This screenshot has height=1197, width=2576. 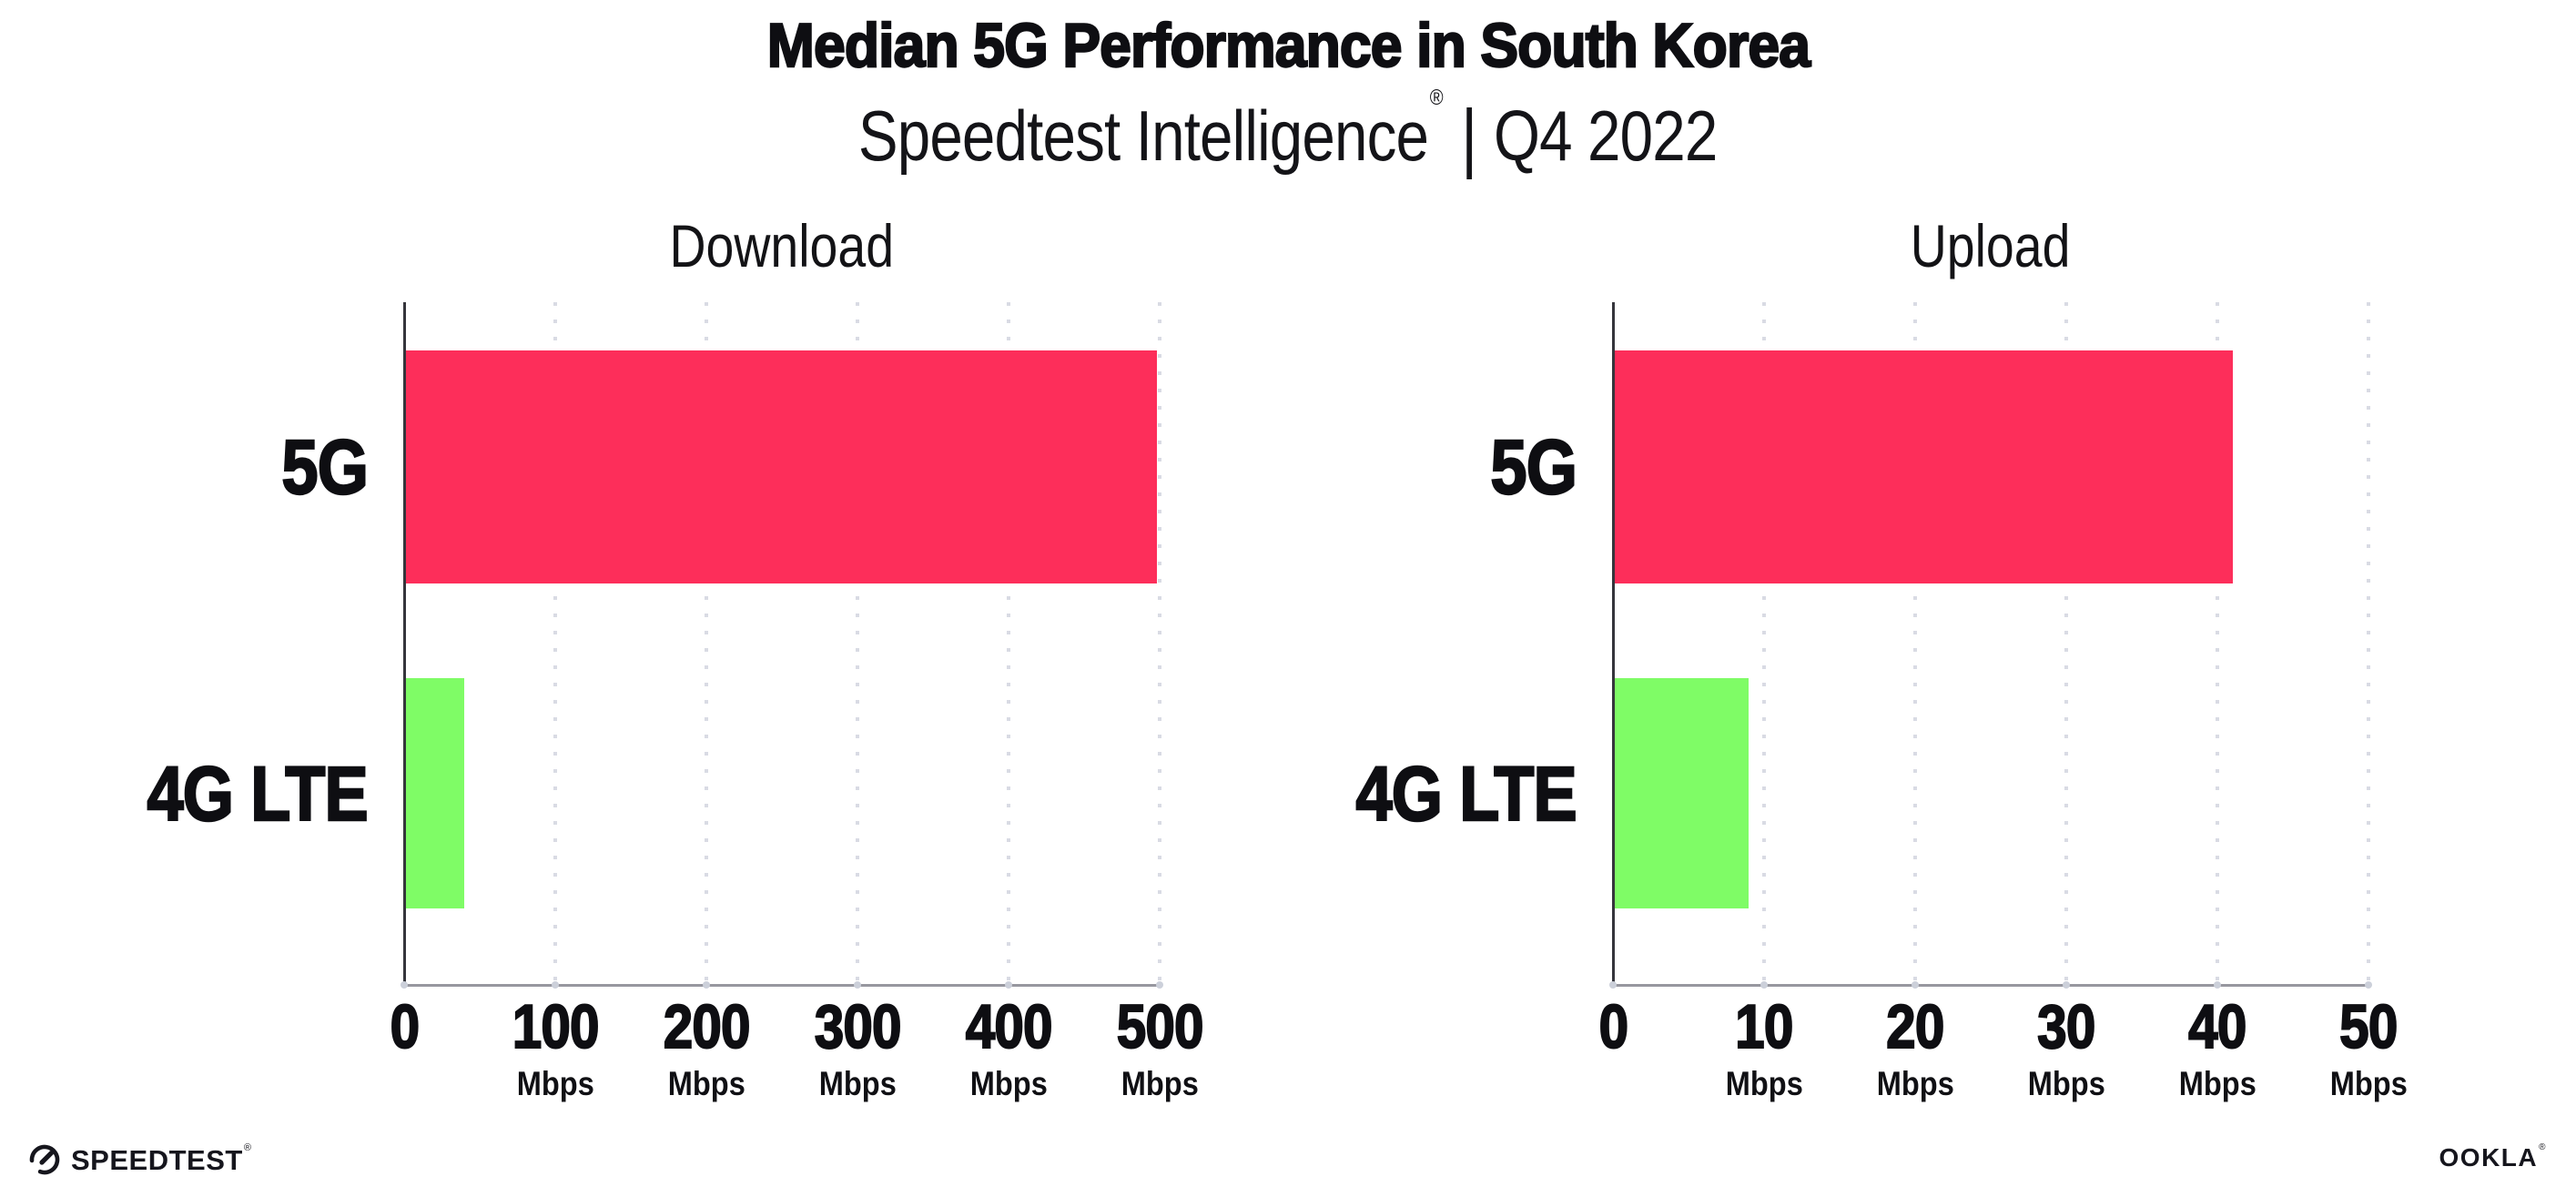 I want to click on x-tick-label-text: 50, so click(x=2368, y=1027).